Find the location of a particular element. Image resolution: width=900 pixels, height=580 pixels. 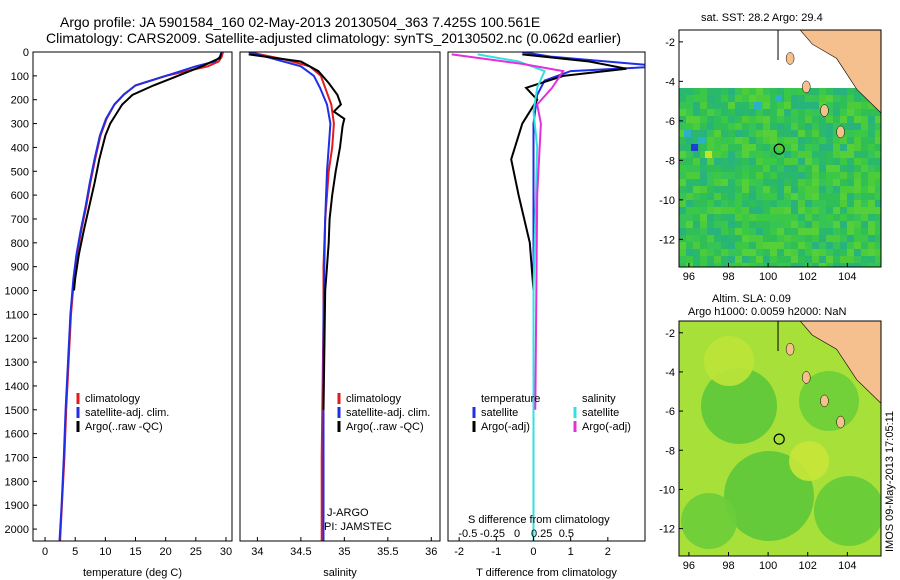

y-tick-label: 900 is located at coordinates (20, 268).